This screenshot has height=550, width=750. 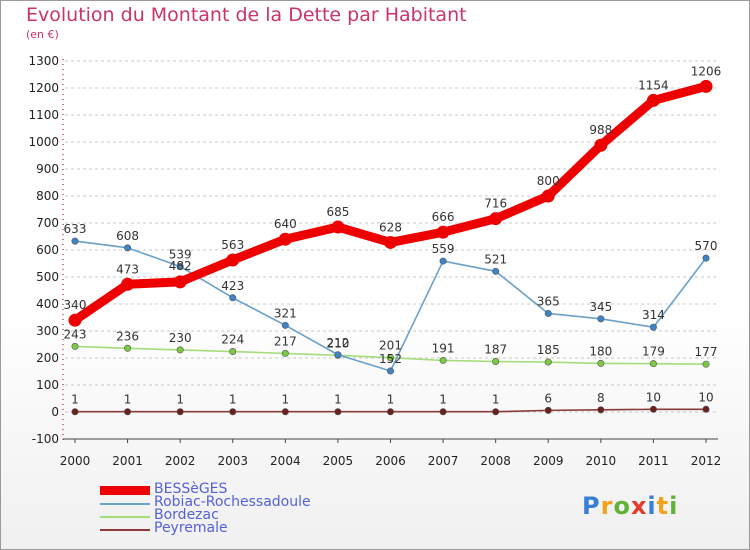 I want to click on y-tick-label: 900, so click(x=47, y=169).